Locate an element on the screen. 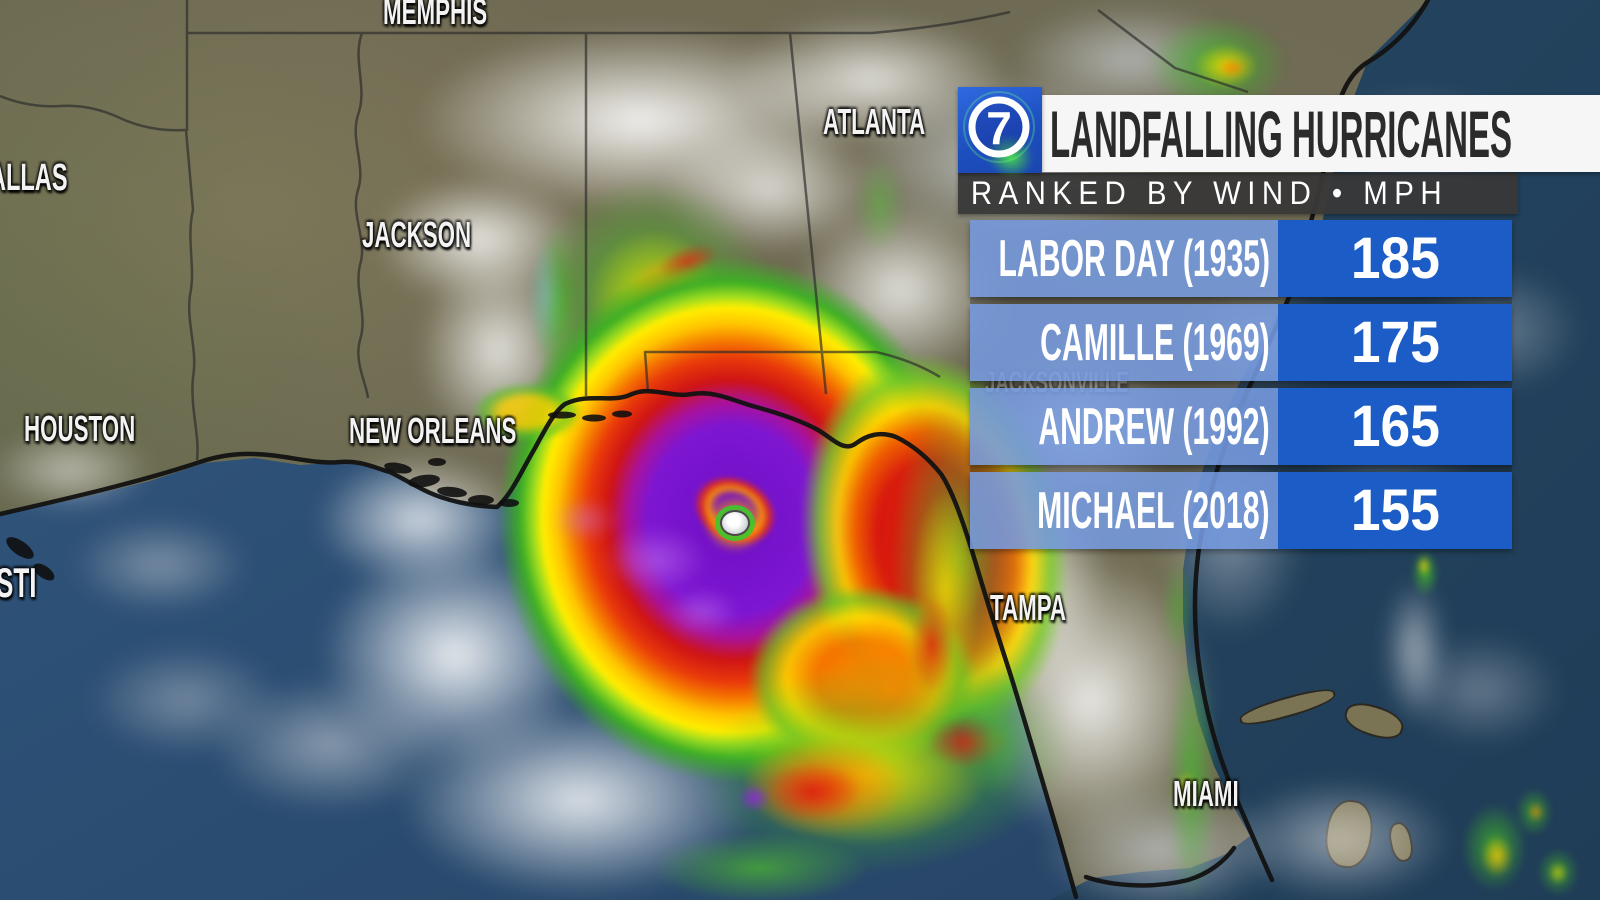 The height and width of the screenshot is (900, 1600). table-row: LABOR DAY (1935) 185 is located at coordinates (1241, 258).